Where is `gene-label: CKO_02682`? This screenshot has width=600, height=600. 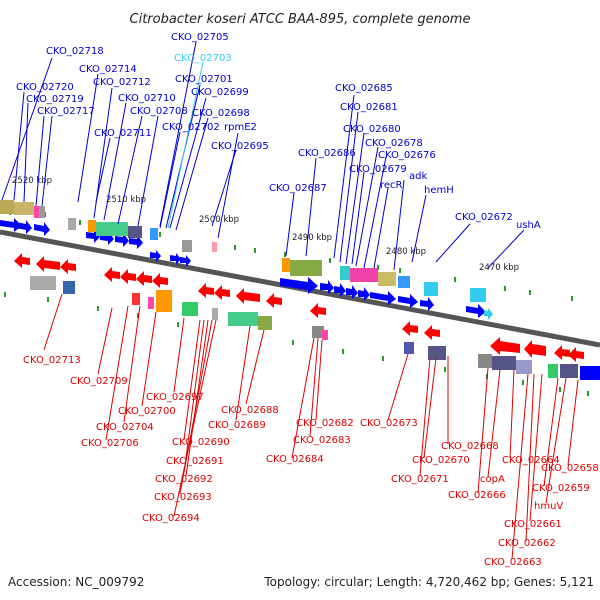
gene-label: CKO_02682 is located at coordinates (325, 423).